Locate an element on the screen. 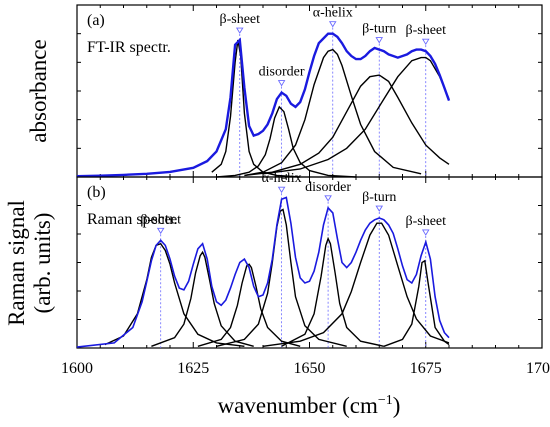  x-tick-label: 1625 is located at coordinates (193, 368).